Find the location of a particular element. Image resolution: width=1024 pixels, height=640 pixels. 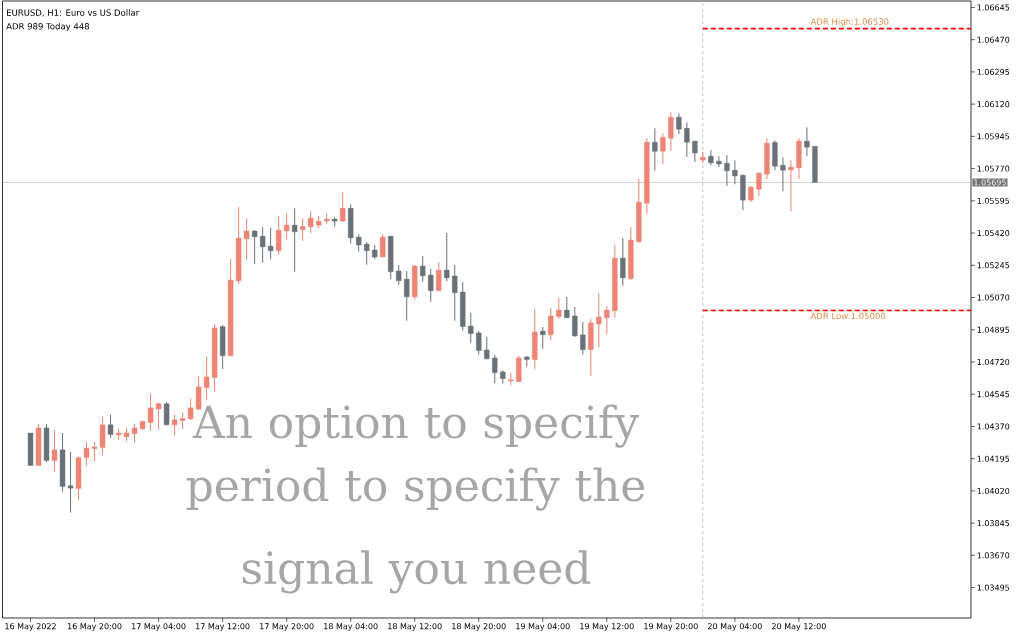

x-tick-label: 18 May 04:00 is located at coordinates (351, 627).